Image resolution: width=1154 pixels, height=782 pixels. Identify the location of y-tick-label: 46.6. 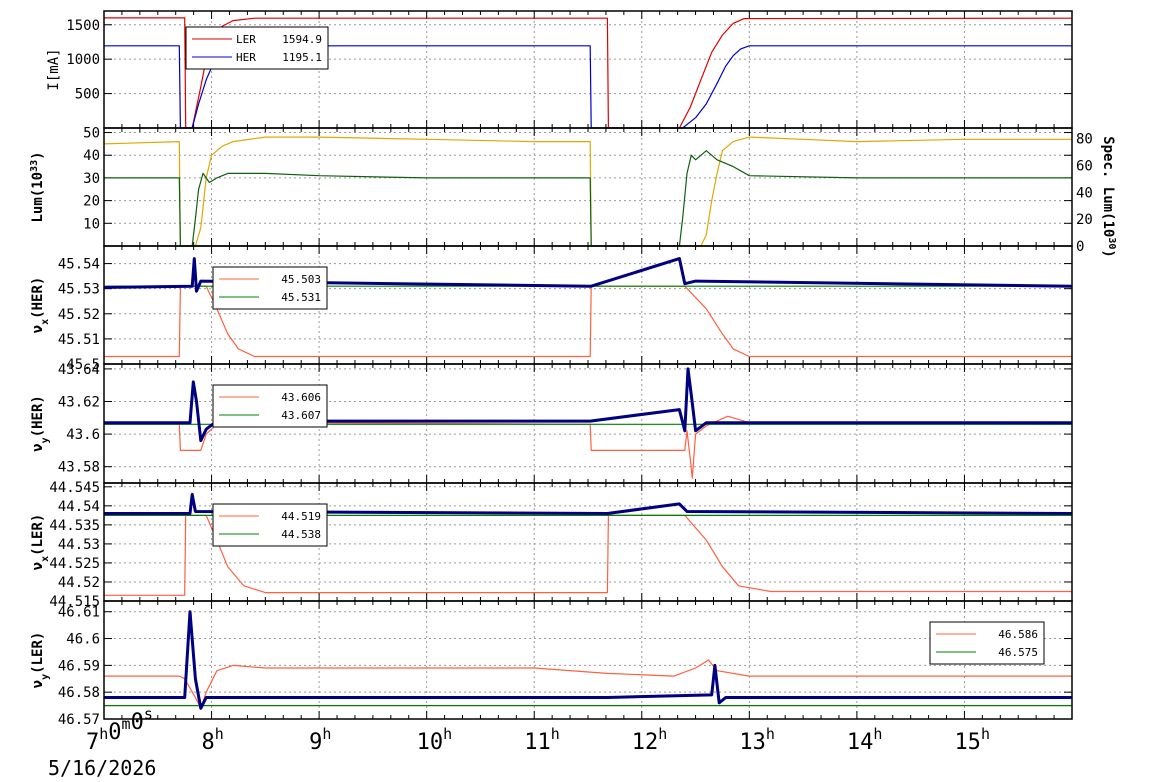
(83, 640).